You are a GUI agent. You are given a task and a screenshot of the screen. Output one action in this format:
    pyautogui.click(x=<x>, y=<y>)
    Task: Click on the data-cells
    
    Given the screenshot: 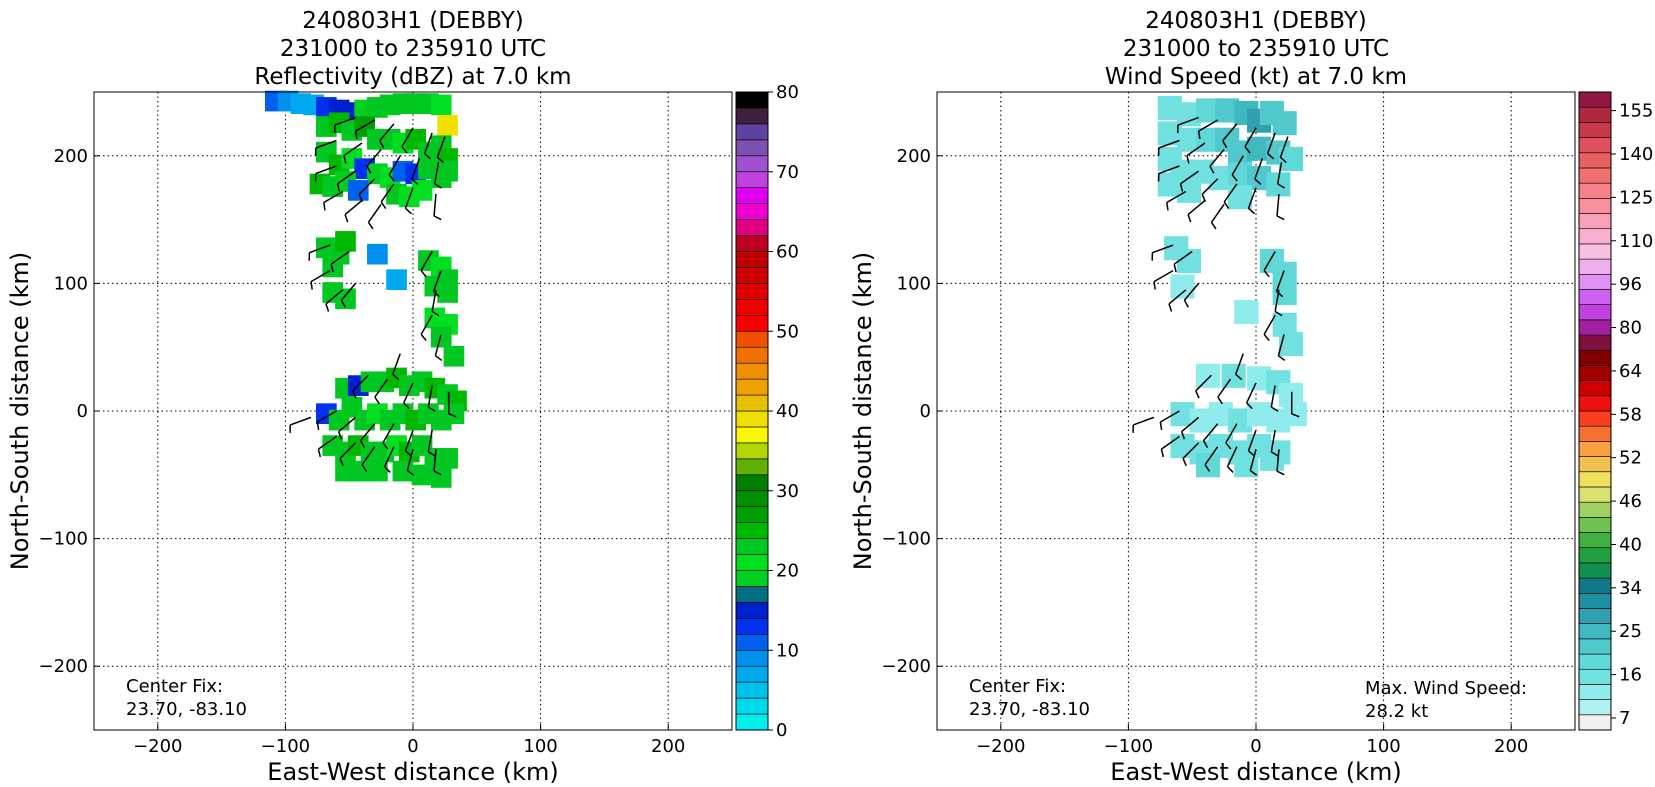 What is the action you would take?
    pyautogui.click(x=1232, y=286)
    